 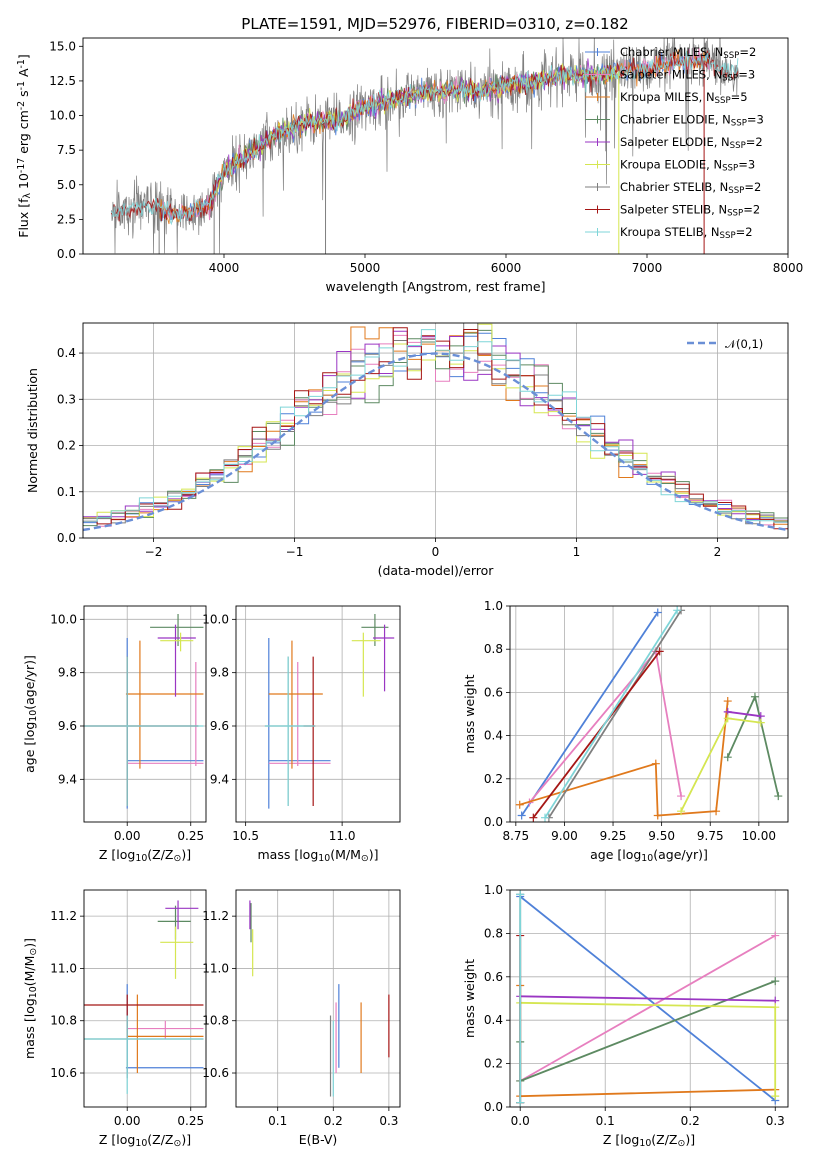 What do you see at coordinates (165, 714) in the screenshot?
I see `errorbar-salpeter-miles` at bounding box center [165, 714].